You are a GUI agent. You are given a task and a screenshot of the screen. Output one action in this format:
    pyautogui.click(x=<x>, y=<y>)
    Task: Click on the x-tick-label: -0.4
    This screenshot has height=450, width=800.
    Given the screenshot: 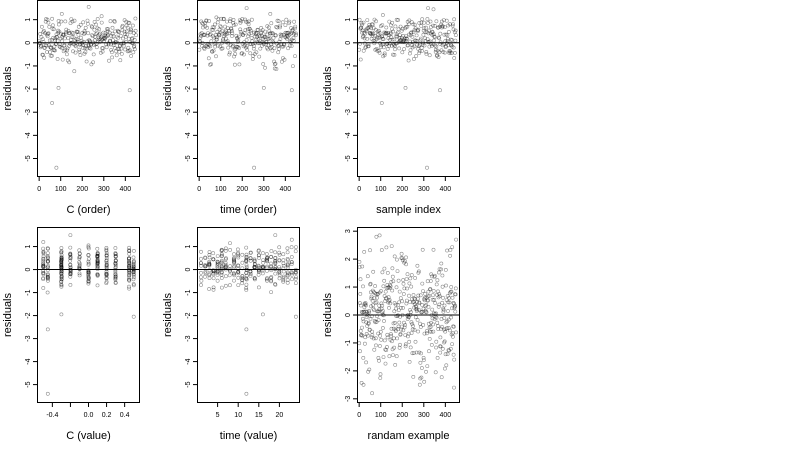 What is the action you would take?
    pyautogui.click(x=52, y=415)
    